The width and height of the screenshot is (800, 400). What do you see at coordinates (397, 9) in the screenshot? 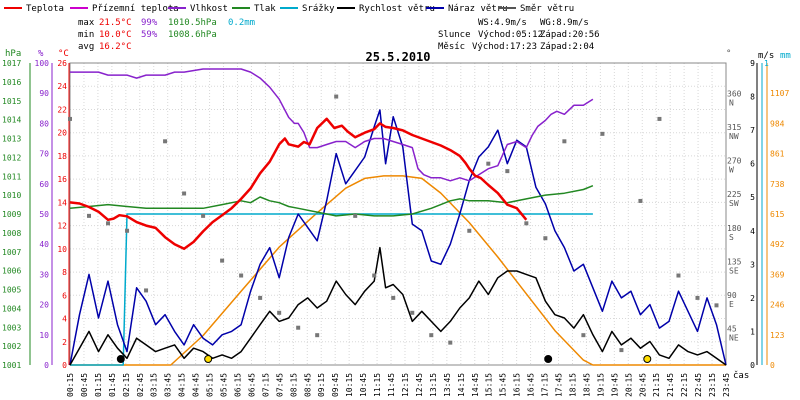
I see `legend-label: Rychlost větru` at bounding box center [397, 9].